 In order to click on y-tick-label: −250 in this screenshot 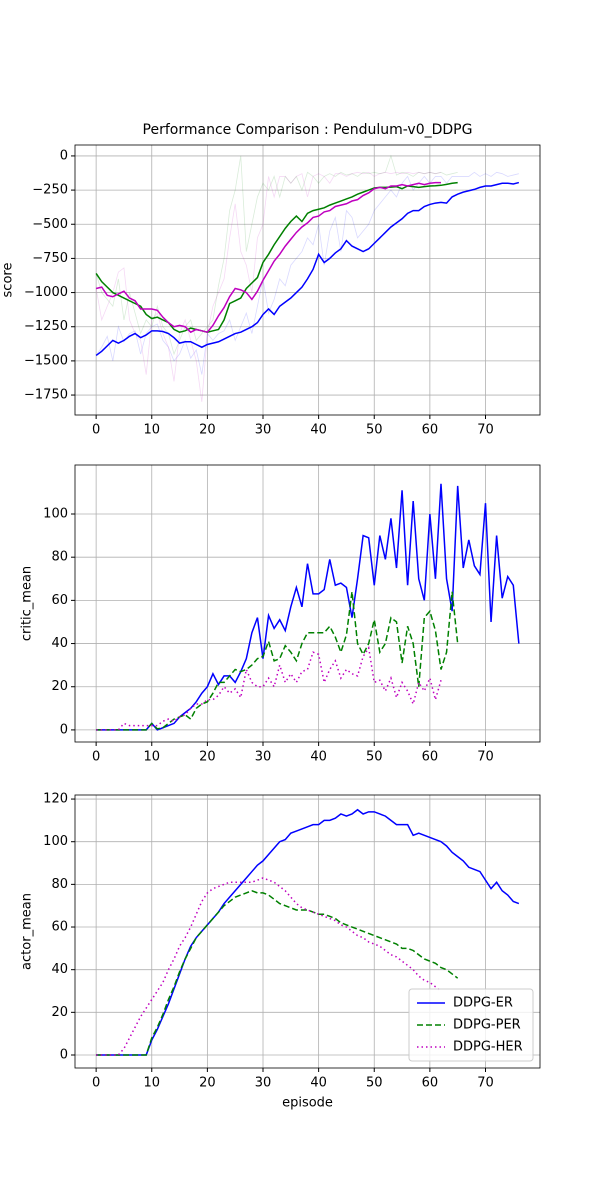, I will do `click(50, 190)`.